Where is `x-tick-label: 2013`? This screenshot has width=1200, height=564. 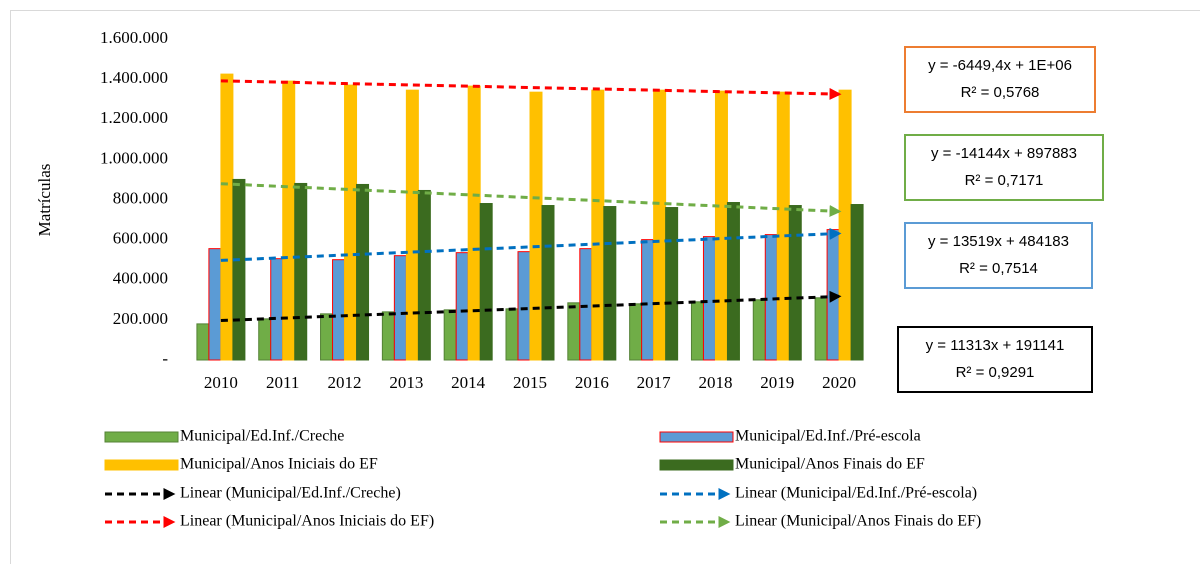 x-tick-label: 2013 is located at coordinates (406, 382).